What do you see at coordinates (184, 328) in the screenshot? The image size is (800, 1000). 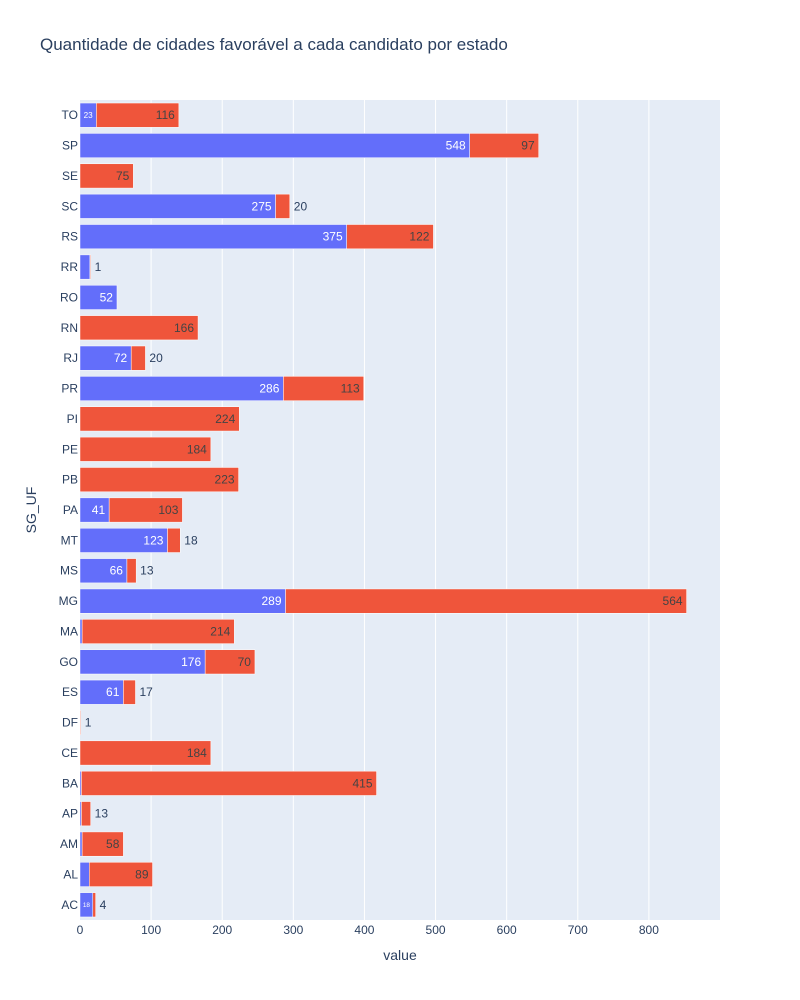 I see `bar-value-label: 166` at bounding box center [184, 328].